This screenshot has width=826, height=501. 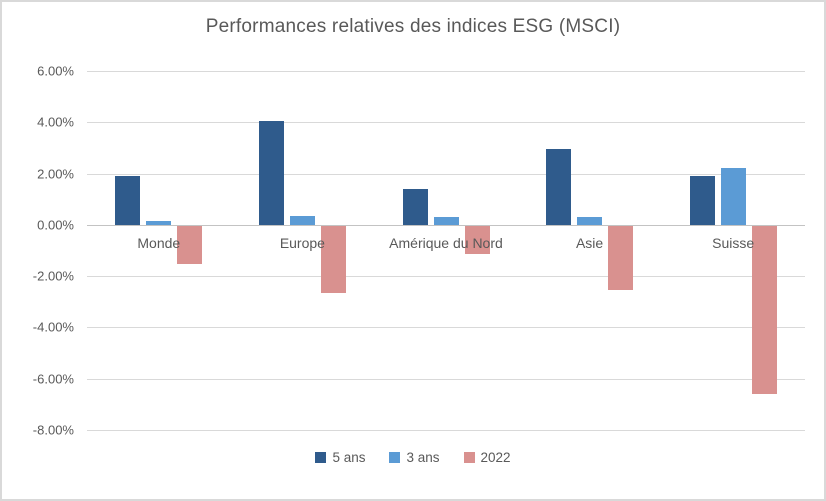 I want to click on bar-5-ans-europe, so click(x=271, y=173).